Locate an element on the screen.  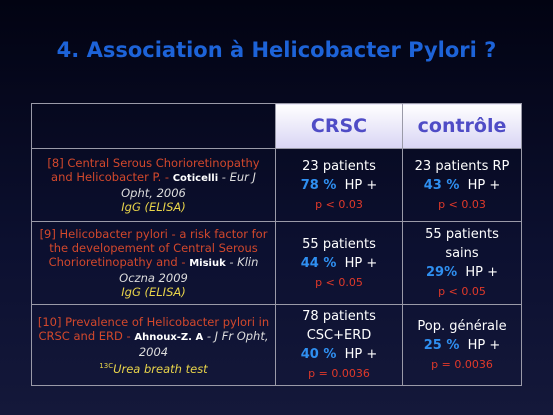
hp-line: 44 % HP + is located at coordinates (339, 263).